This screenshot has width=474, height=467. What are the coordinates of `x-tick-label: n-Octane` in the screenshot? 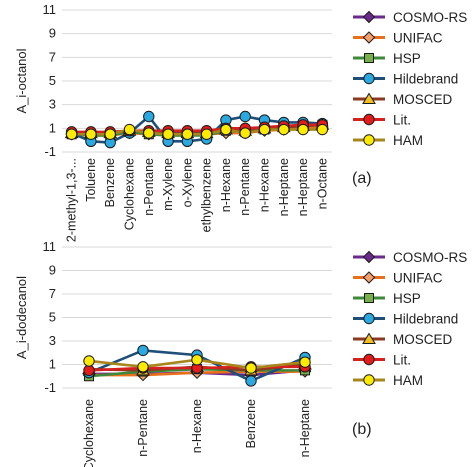 It's located at (322, 183).